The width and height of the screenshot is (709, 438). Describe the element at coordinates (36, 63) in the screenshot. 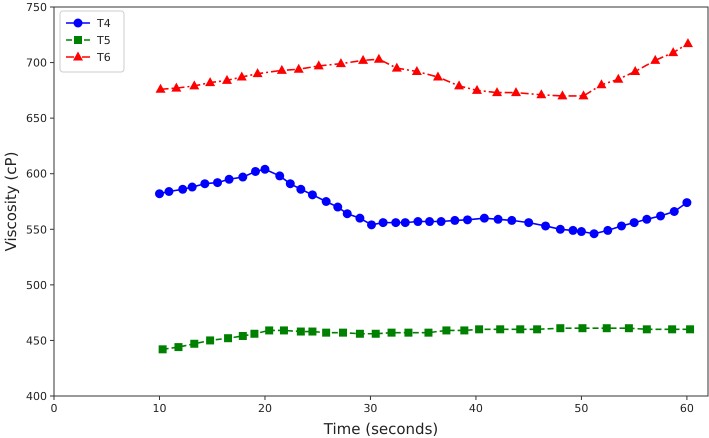

I see `y-tick-label: 700` at that location.